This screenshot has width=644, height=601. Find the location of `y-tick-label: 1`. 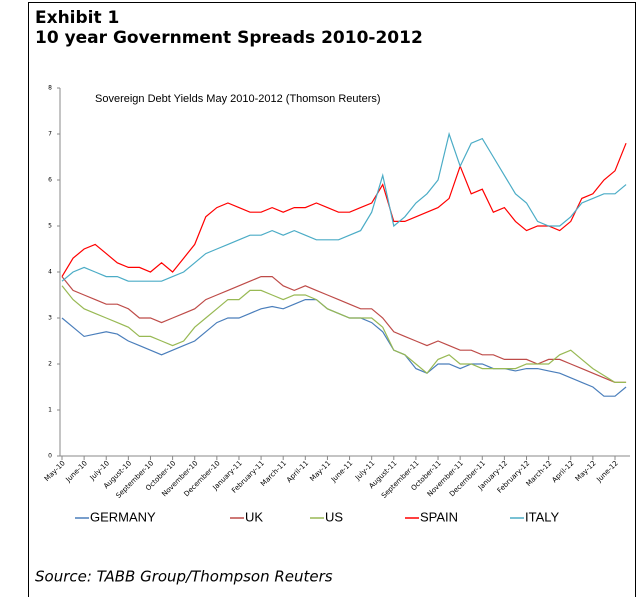

y-tick-label: 1 is located at coordinates (50, 410).